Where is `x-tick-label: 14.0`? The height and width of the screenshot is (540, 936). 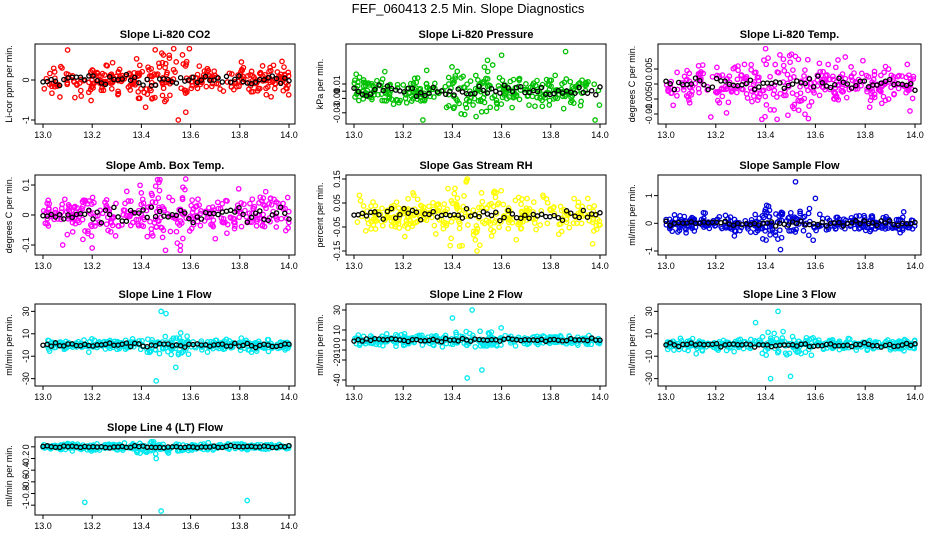
x-tick-label: 14.0 is located at coordinates (915, 397).